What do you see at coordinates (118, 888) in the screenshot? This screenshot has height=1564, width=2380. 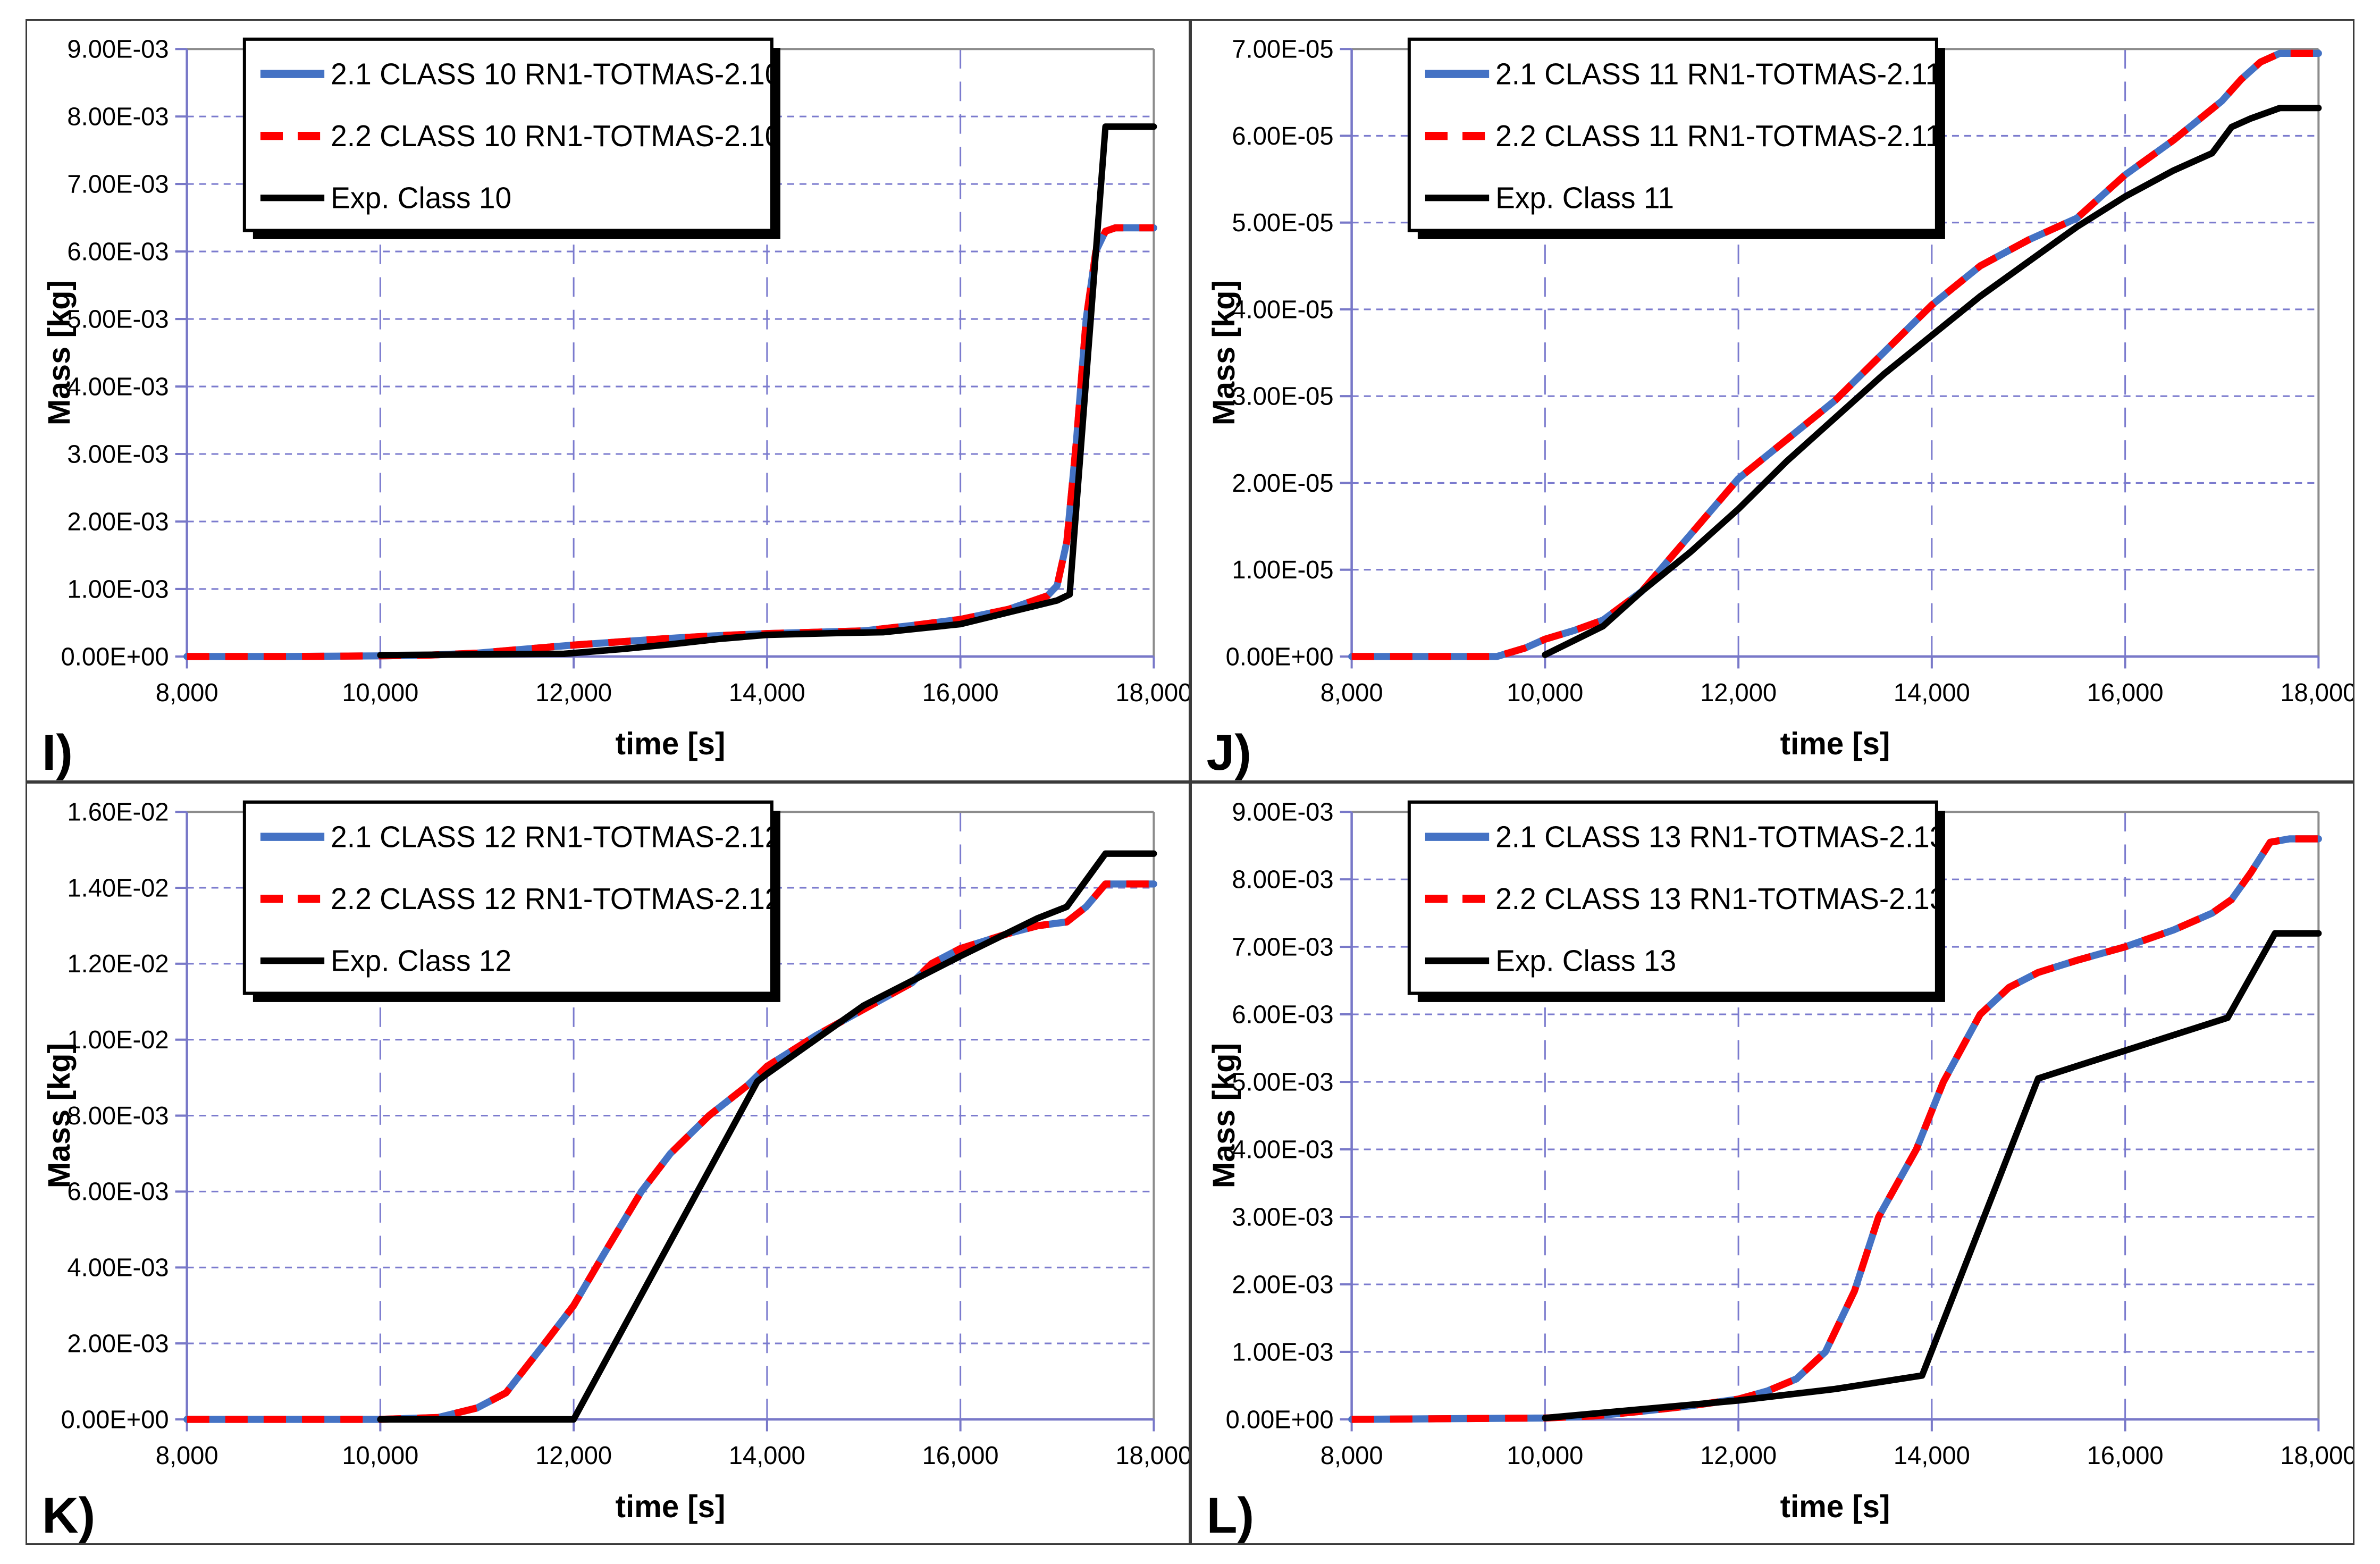 I see `y-tick-label: 1.40E-02` at bounding box center [118, 888].